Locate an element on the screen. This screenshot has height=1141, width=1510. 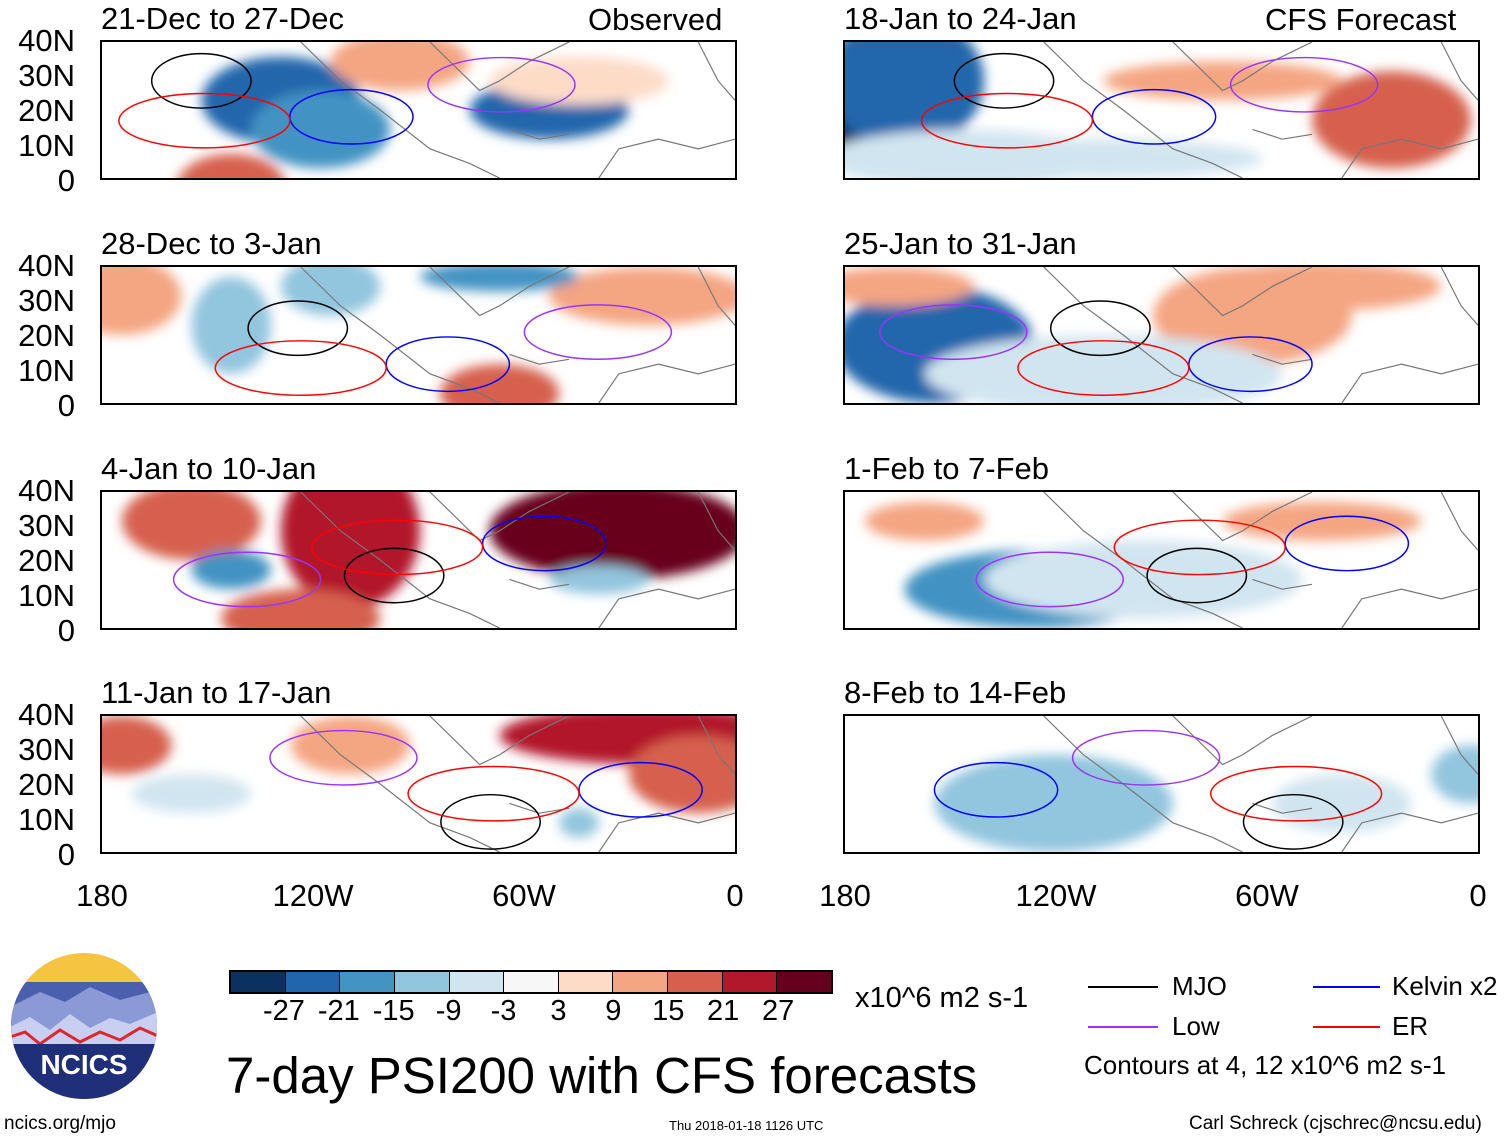
forecast-header: CFS Forecast is located at coordinates (1361, 19).